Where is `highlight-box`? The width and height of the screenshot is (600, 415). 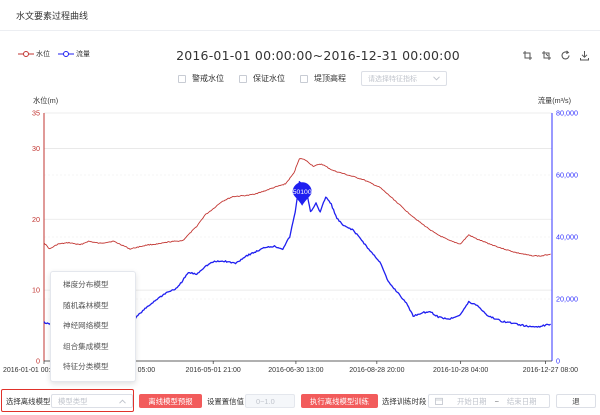
highlight-box is located at coordinates (67, 400).